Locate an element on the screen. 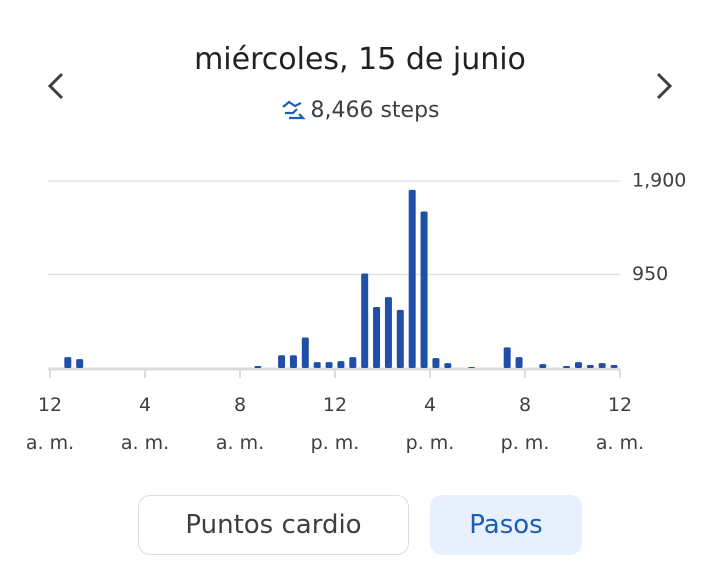 This screenshot has width=720, height=584. y-tick-label: 1,900 is located at coordinates (659, 181).